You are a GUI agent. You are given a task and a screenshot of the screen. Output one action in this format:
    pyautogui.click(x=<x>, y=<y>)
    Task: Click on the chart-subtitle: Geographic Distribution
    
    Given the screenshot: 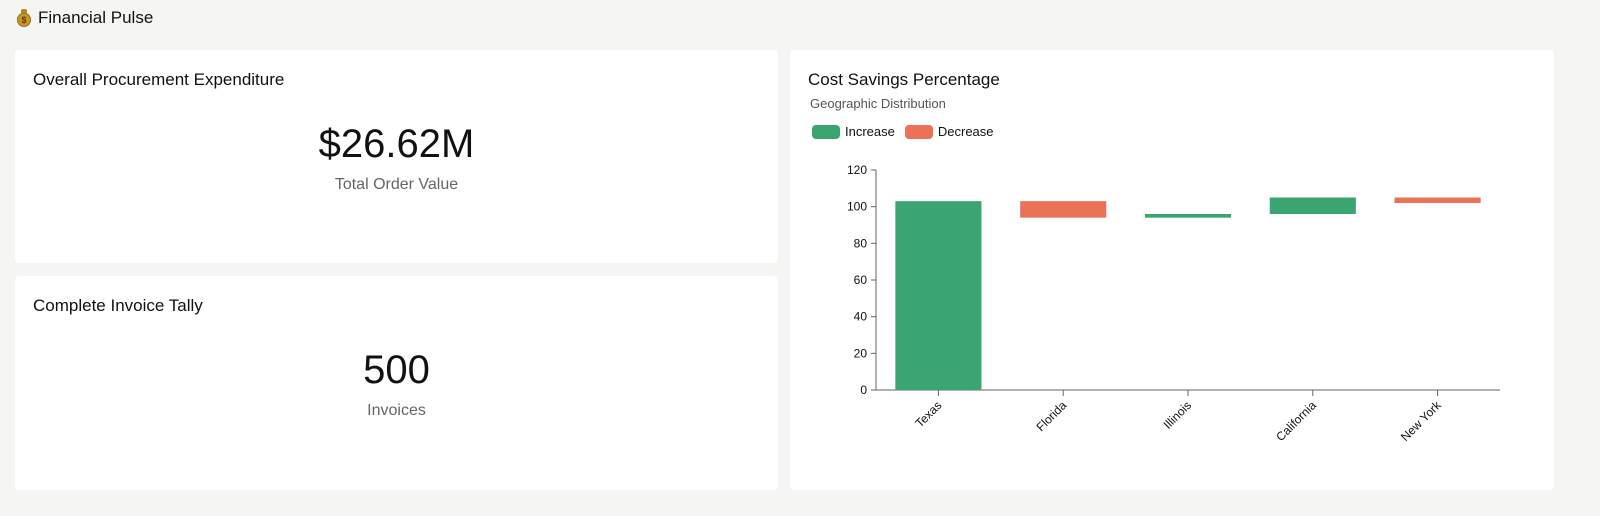 What is the action you would take?
    pyautogui.click(x=878, y=103)
    